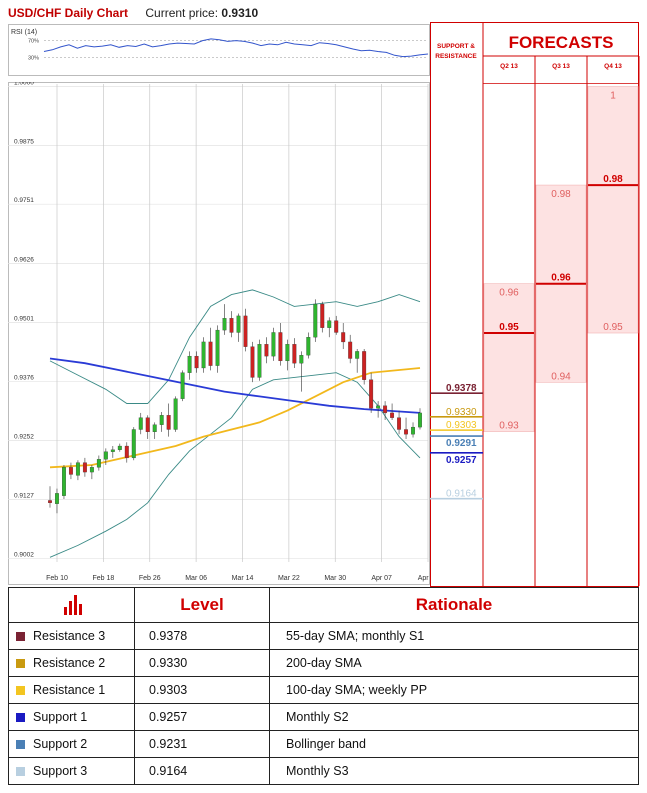  I want to click on forecast-low-label: 0.93, so click(509, 426).